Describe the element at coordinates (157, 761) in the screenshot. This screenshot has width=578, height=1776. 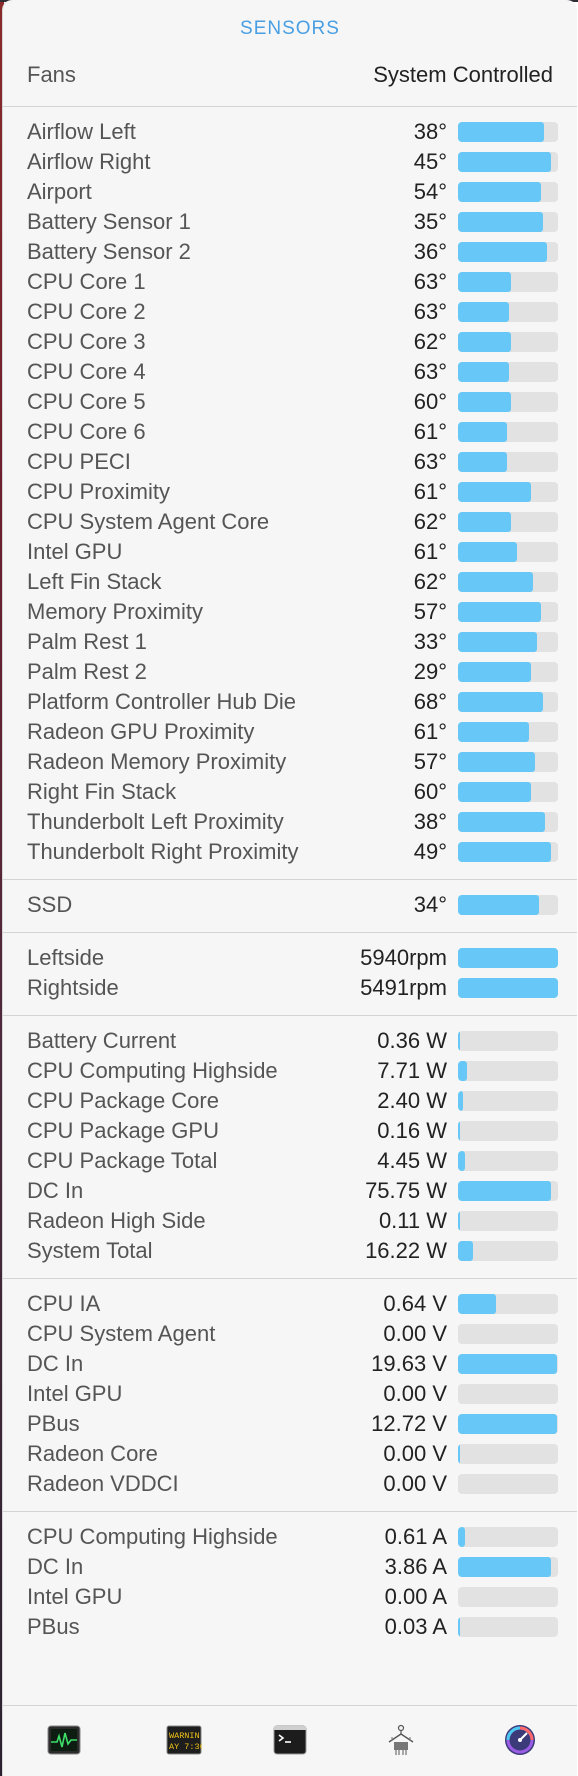
I see `sensor-name: Radeon Memory Proximity` at that location.